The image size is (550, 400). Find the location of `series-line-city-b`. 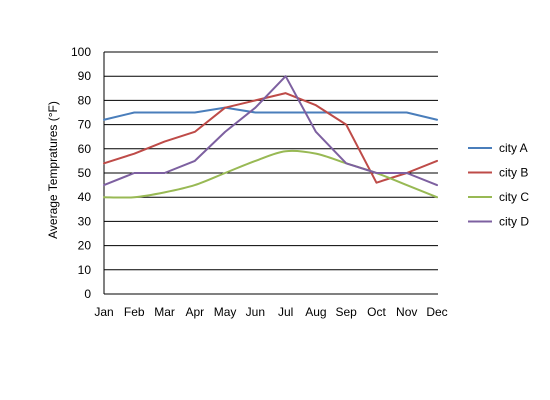

series-line-city-b is located at coordinates (270, 138).